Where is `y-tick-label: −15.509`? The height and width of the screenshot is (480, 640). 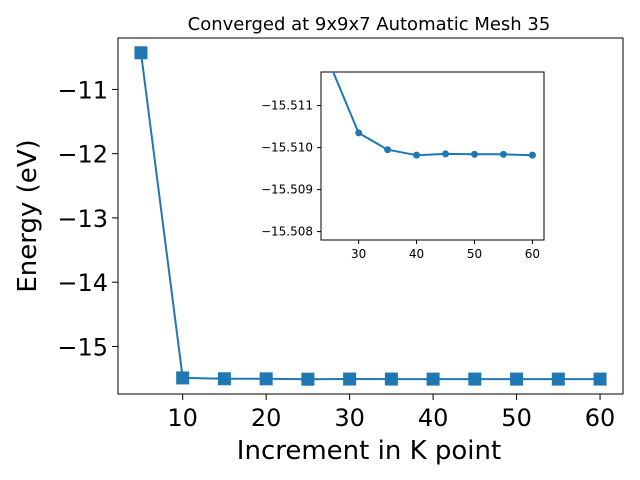 y-tick-label: −15.509 is located at coordinates (287, 190).